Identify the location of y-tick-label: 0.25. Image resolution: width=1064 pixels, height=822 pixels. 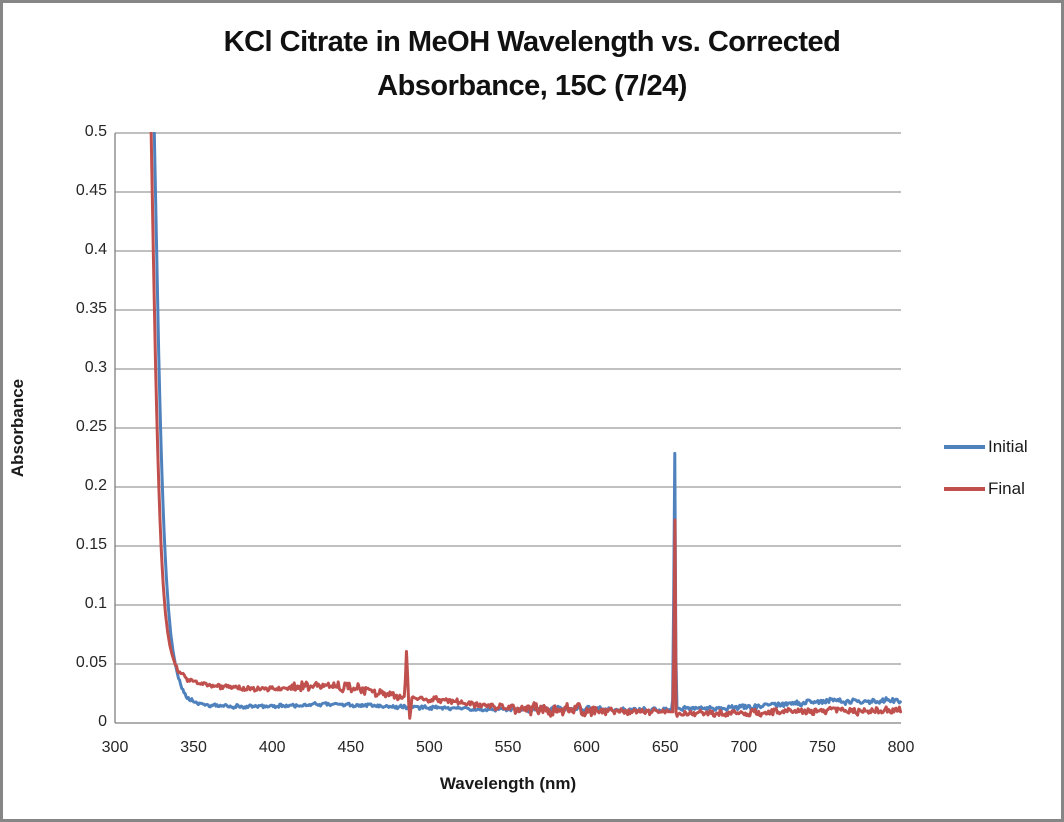
(91, 426).